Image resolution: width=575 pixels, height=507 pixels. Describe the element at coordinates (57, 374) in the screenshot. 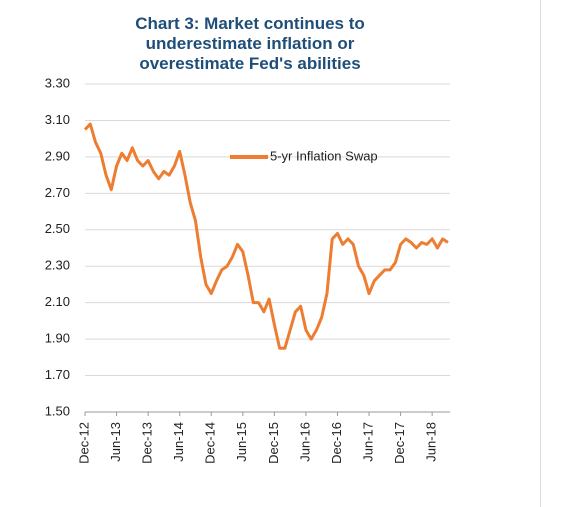

I see `y-tick-label: 1.70` at that location.